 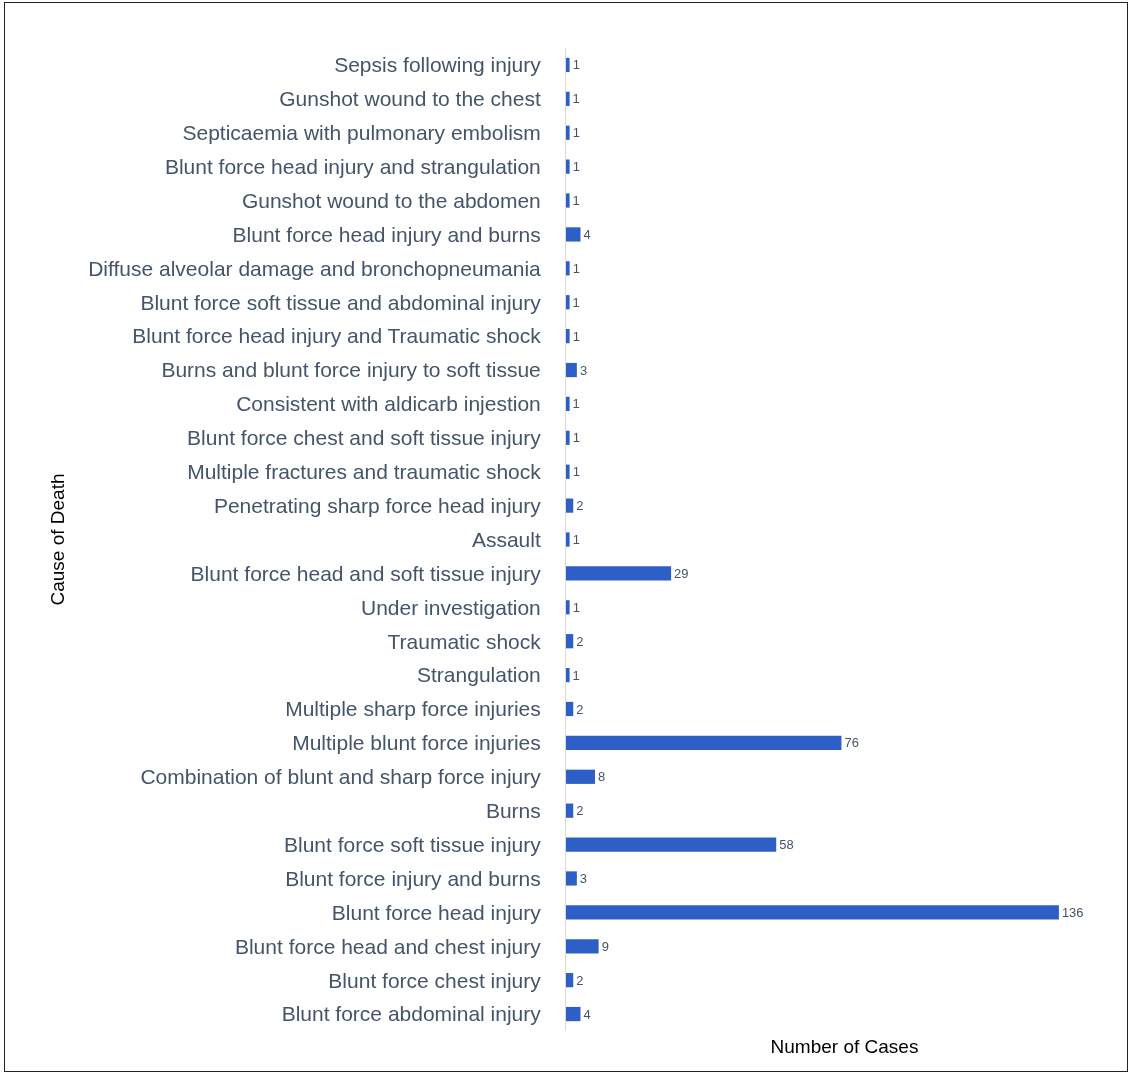 What do you see at coordinates (844, 1046) in the screenshot?
I see `x-axis-title: Number of Cases` at bounding box center [844, 1046].